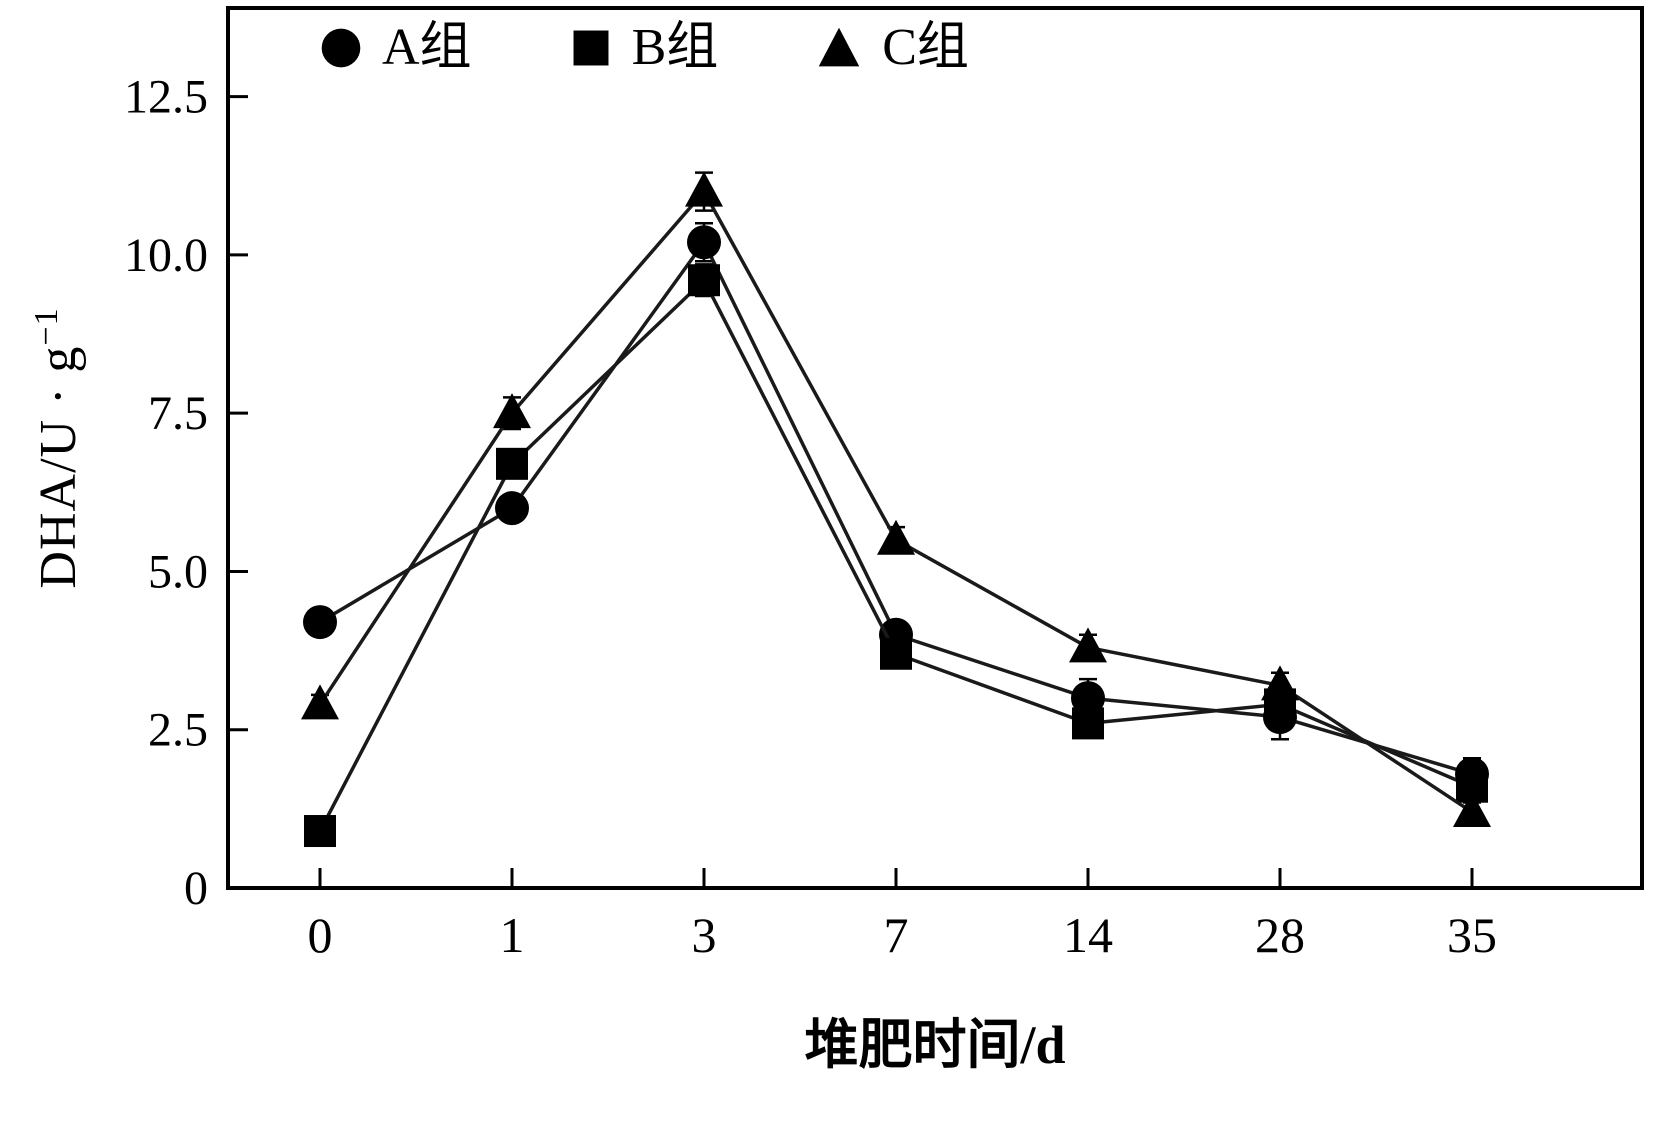 The width and height of the screenshot is (1661, 1133). Describe the element at coordinates (675, 47) in the screenshot. I see `legend-label-b: B组` at that location.